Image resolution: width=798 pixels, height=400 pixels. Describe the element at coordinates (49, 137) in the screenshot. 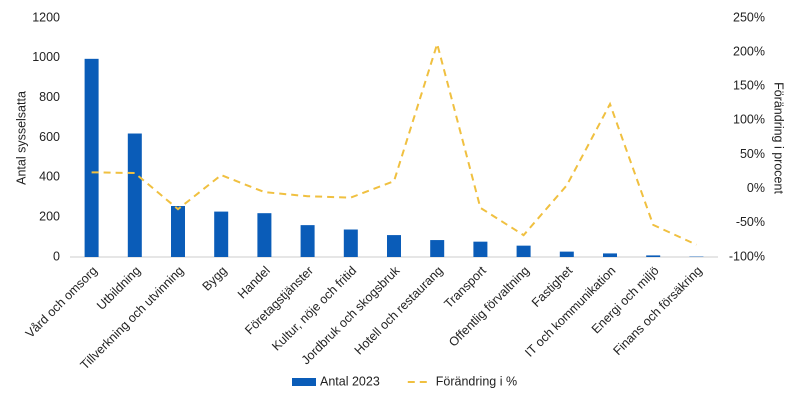

I see `y-tick-label: 600` at that location.